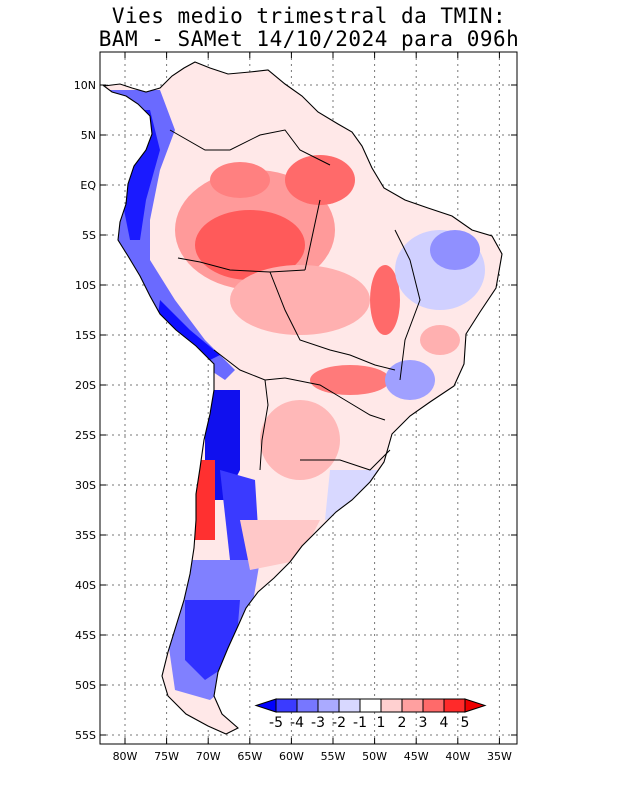  Describe the element at coordinates (85, 685) in the screenshot. I see `lat-tick-label: 50S` at that location.